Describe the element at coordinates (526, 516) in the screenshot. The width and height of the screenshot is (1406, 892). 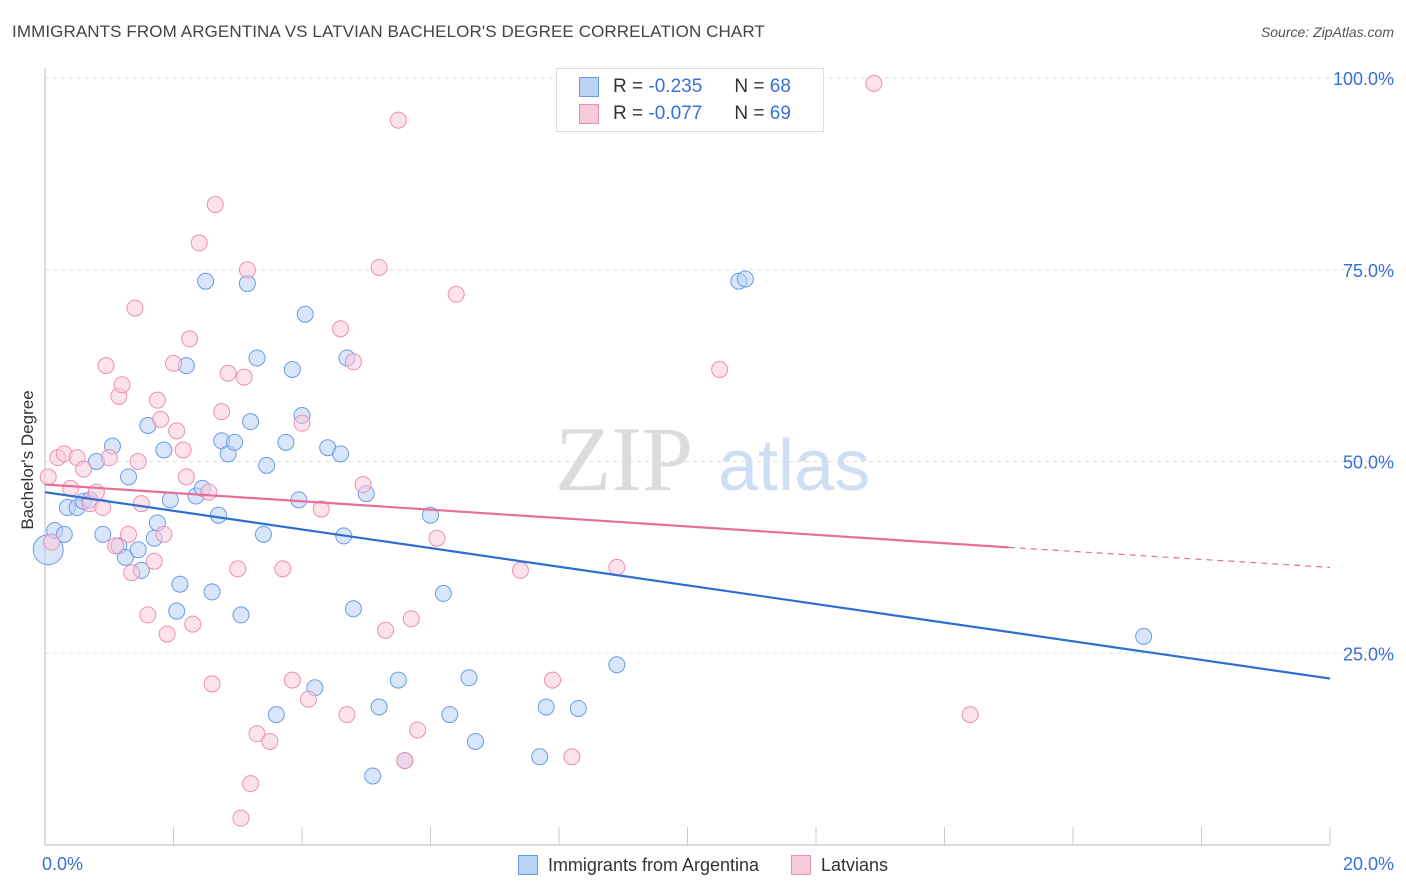
I see `trend-line-latvians` at that location.